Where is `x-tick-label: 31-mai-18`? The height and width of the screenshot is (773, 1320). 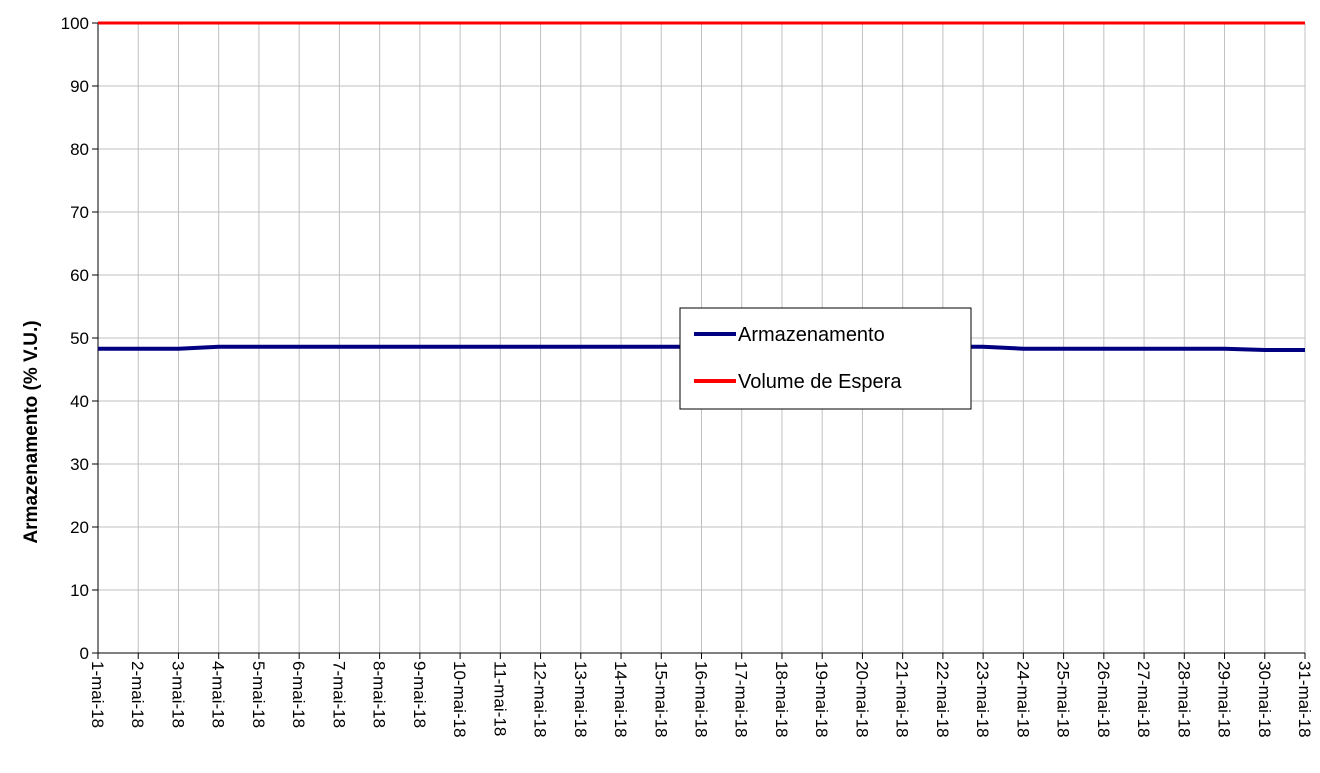 x-tick-label: 31-mai-18 is located at coordinates (1304, 699).